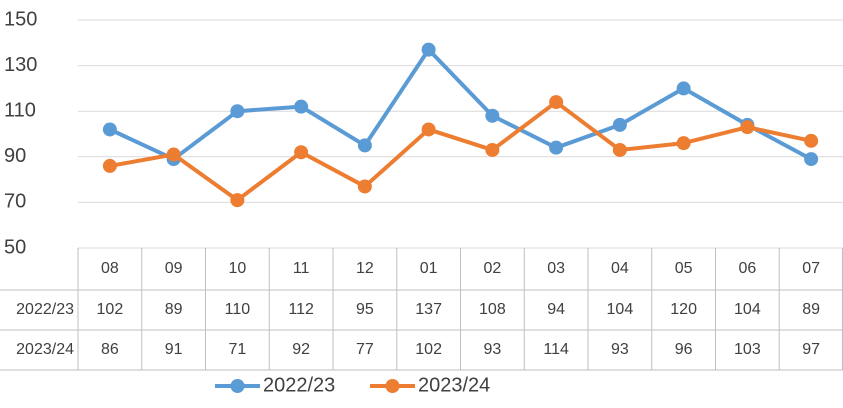 The image size is (843, 408). What do you see at coordinates (174, 268) in the screenshot?
I see `x-tick-label: 09` at bounding box center [174, 268].